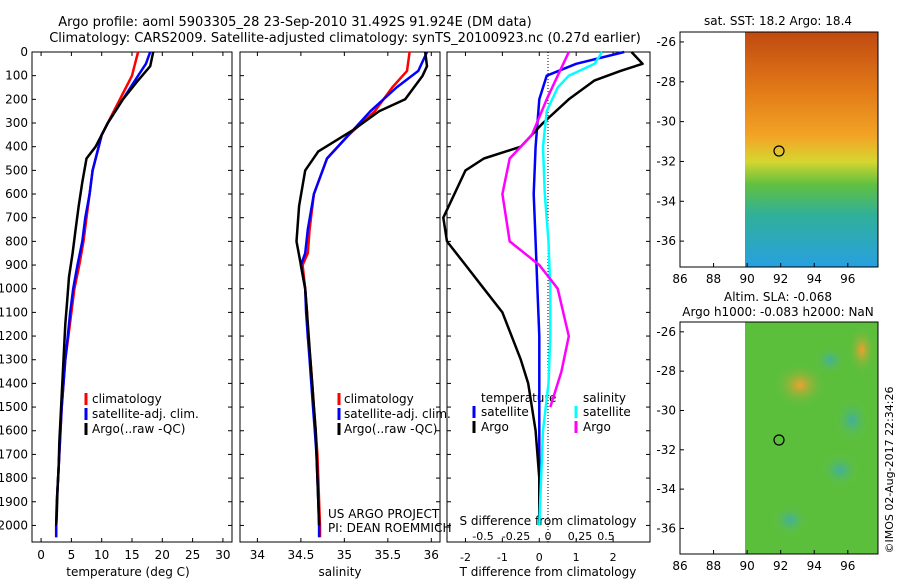  I want to click on series-line-sal_sat, so click(571, 288).